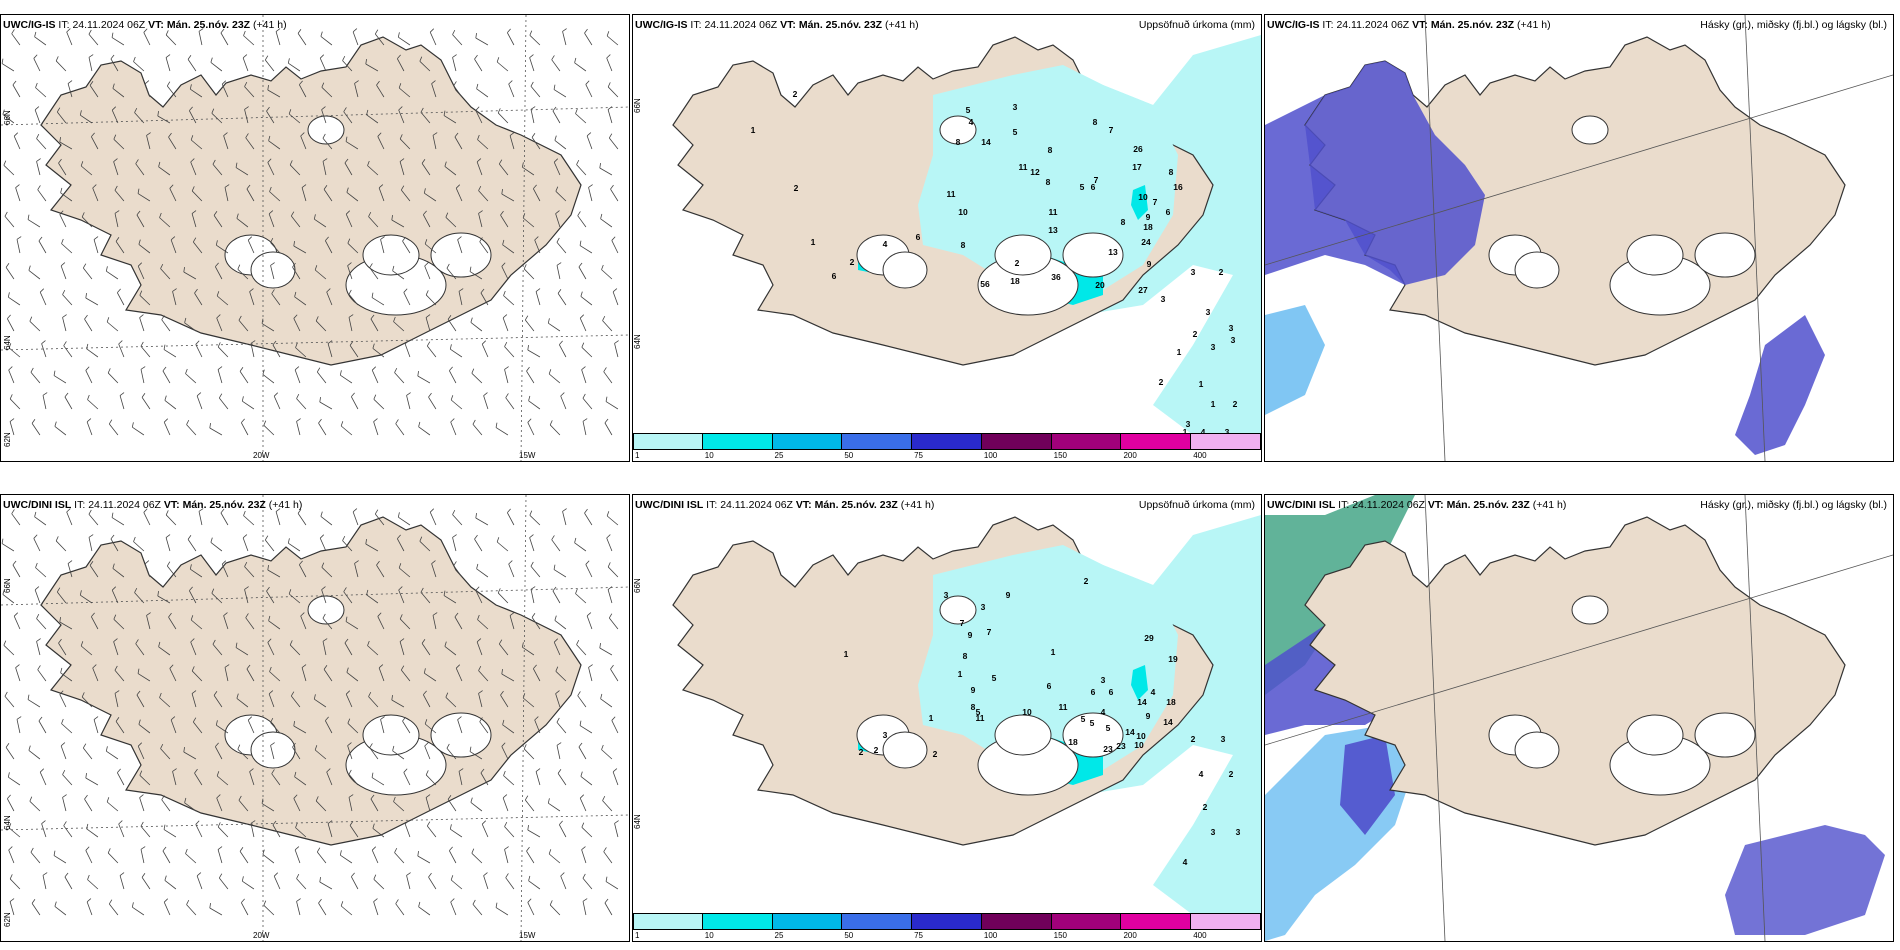 Image resolution: width=1900 pixels, height=950 pixels. I want to click on precip-value-label: 10, so click(963, 212).